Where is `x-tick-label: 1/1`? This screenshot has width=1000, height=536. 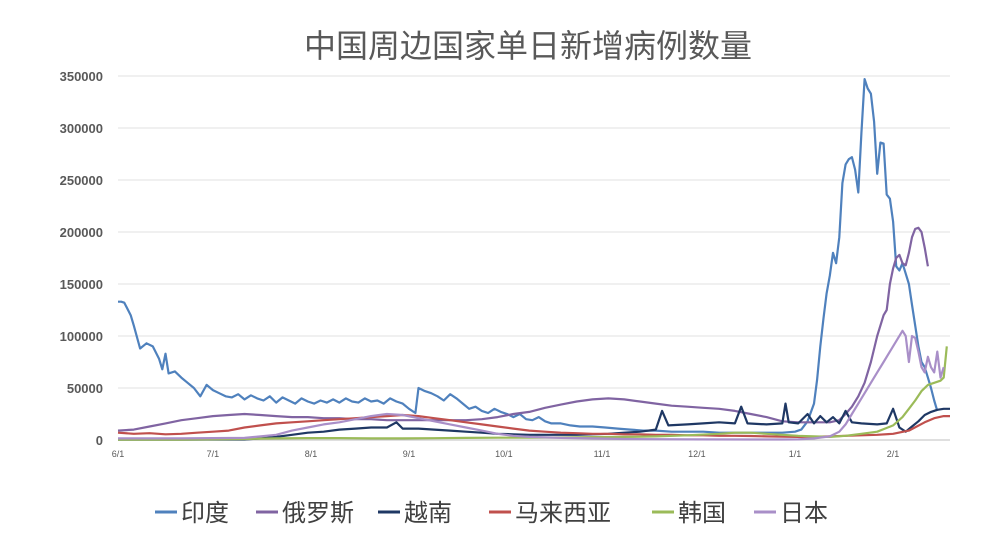
x-tick-label: 1/1 is located at coordinates (795, 454).